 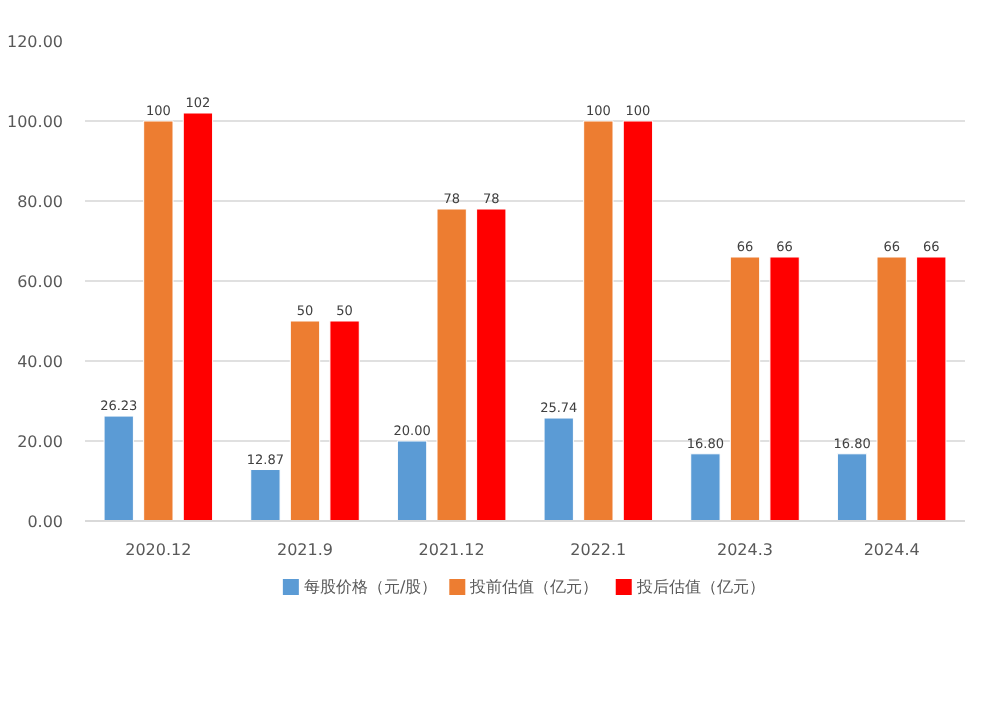 I want to click on y-tick-label: 0.00, so click(x=45, y=522).